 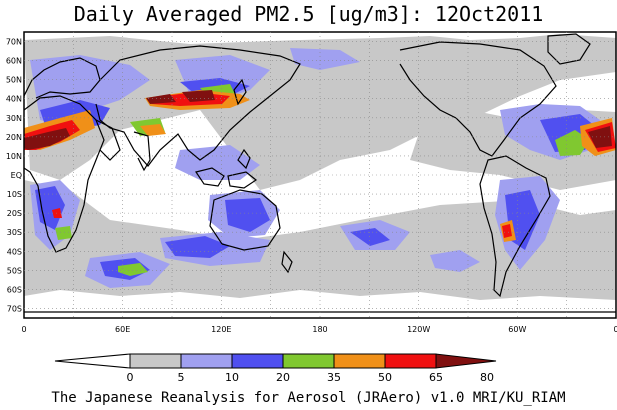 What do you see at coordinates (14, 213) in the screenshot?
I see `lat-label: 20S` at bounding box center [14, 213].